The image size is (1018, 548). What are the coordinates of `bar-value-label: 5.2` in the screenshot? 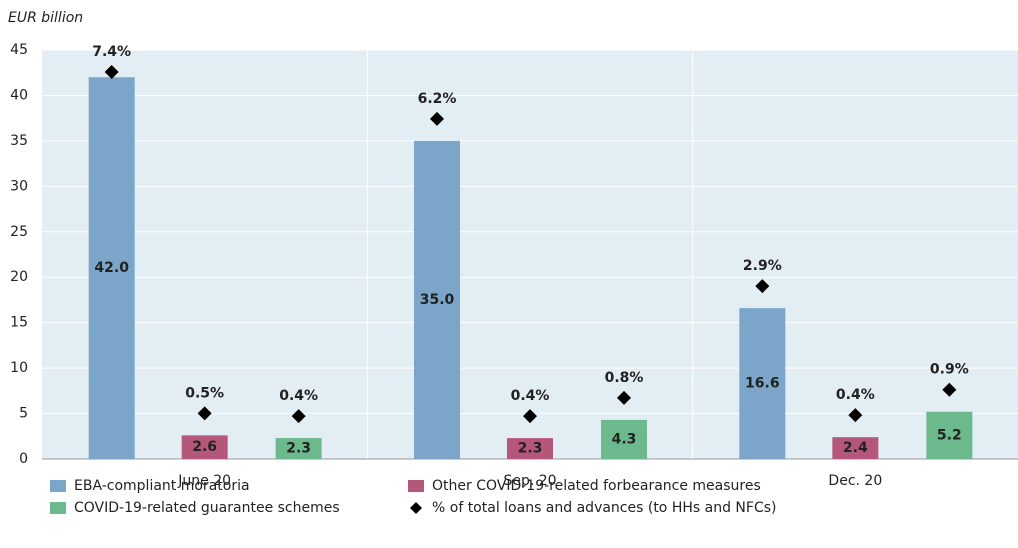 It's located at (949, 435).